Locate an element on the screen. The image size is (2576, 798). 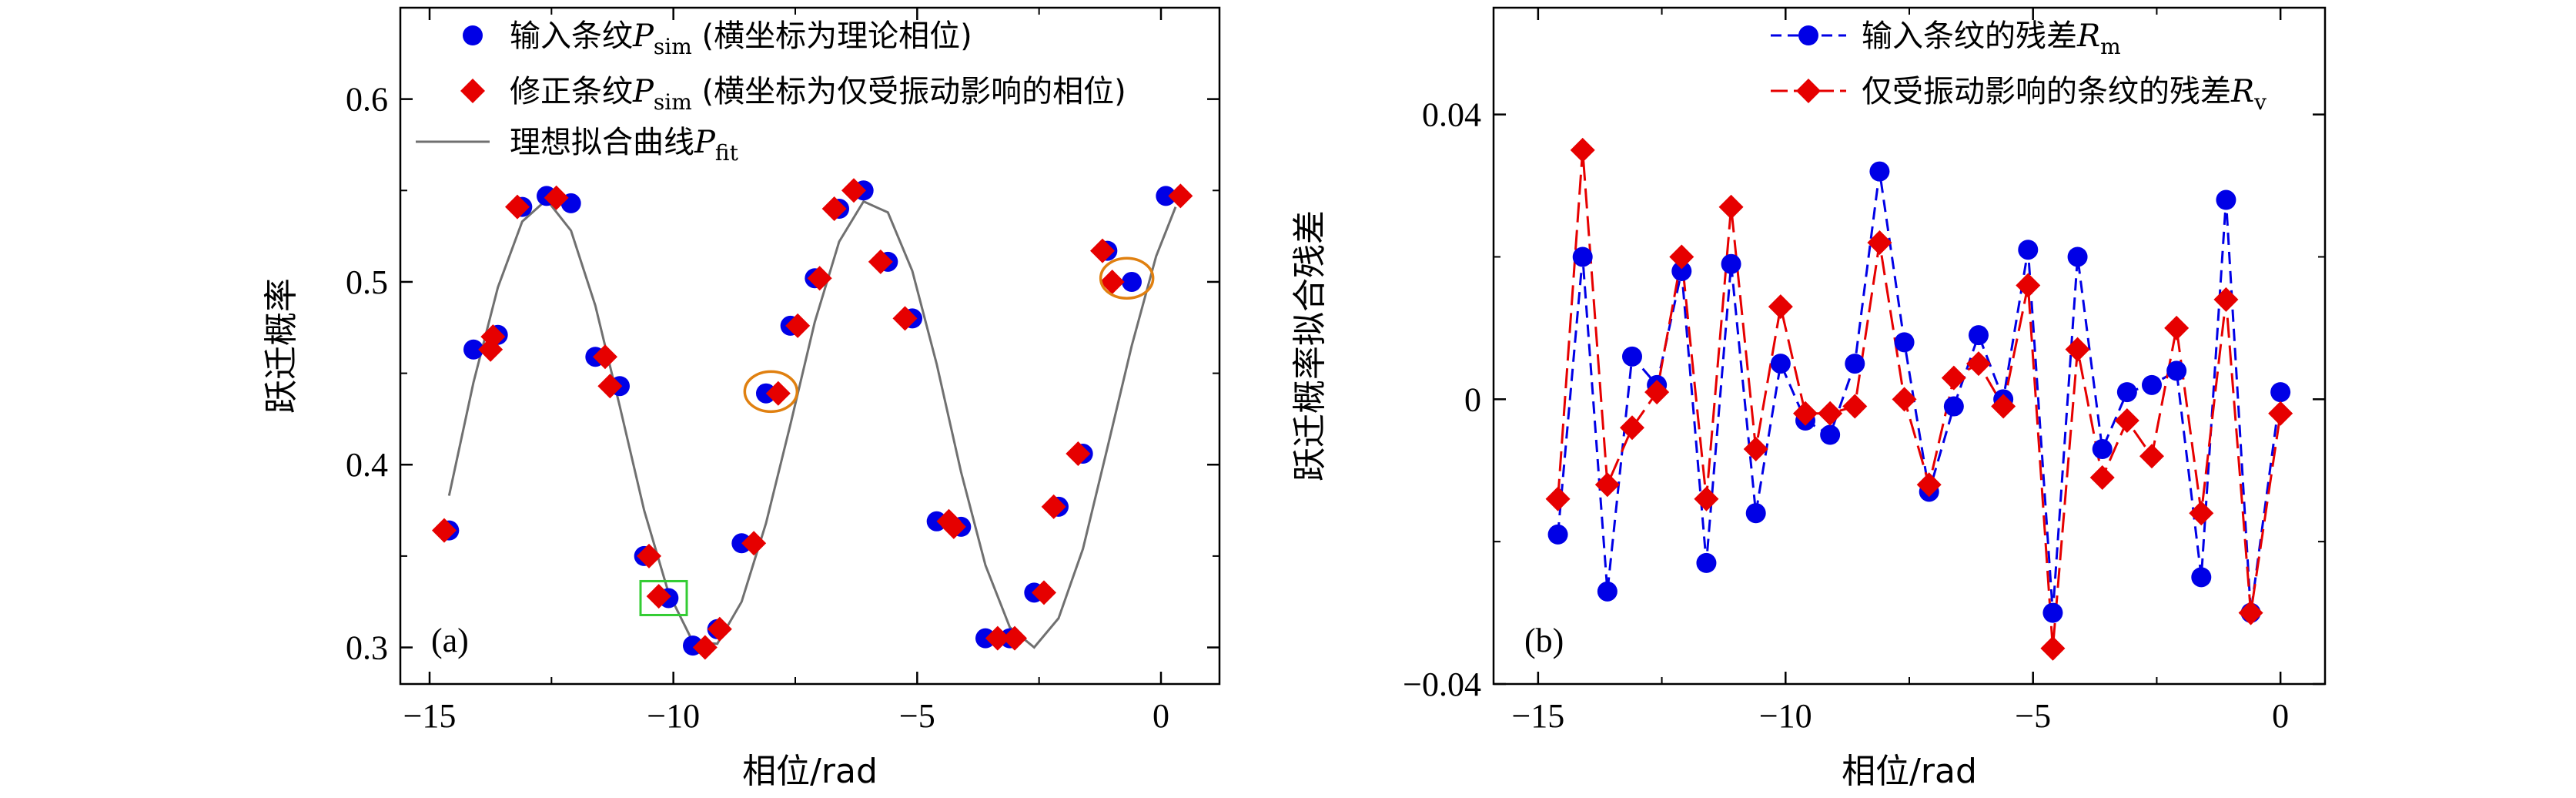
legend-label-input-fringe: 输入条纹Psim (横坐标为理论相位) is located at coordinates (741, 38).